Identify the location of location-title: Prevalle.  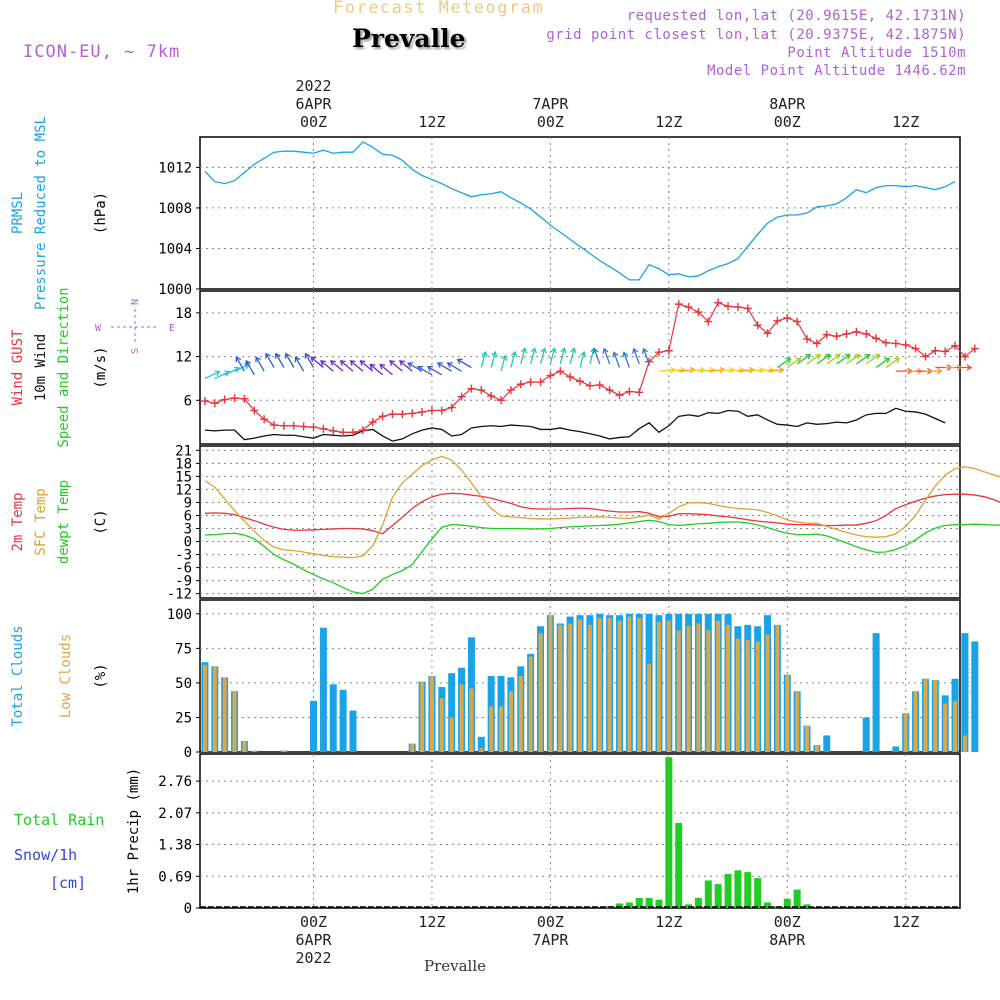
(409, 38).